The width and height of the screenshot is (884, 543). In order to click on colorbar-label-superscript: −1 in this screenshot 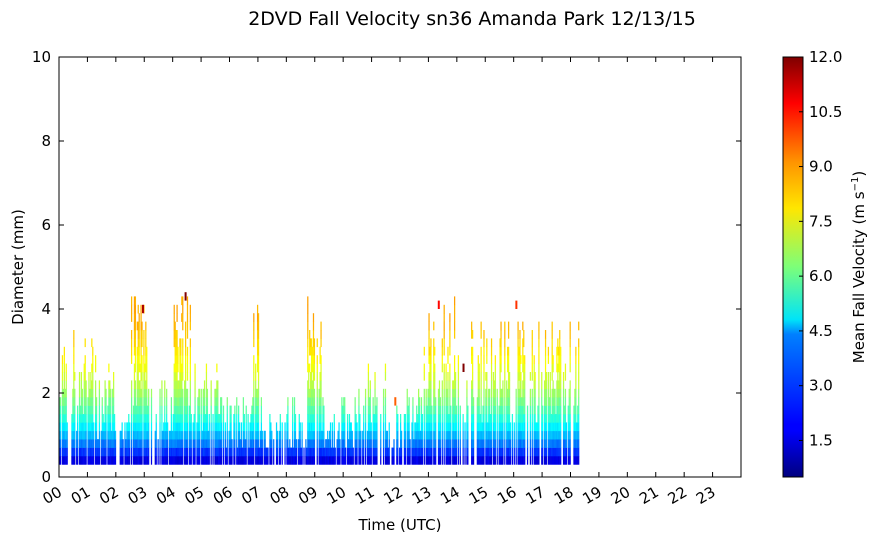, I will do `click(855, 184)`.